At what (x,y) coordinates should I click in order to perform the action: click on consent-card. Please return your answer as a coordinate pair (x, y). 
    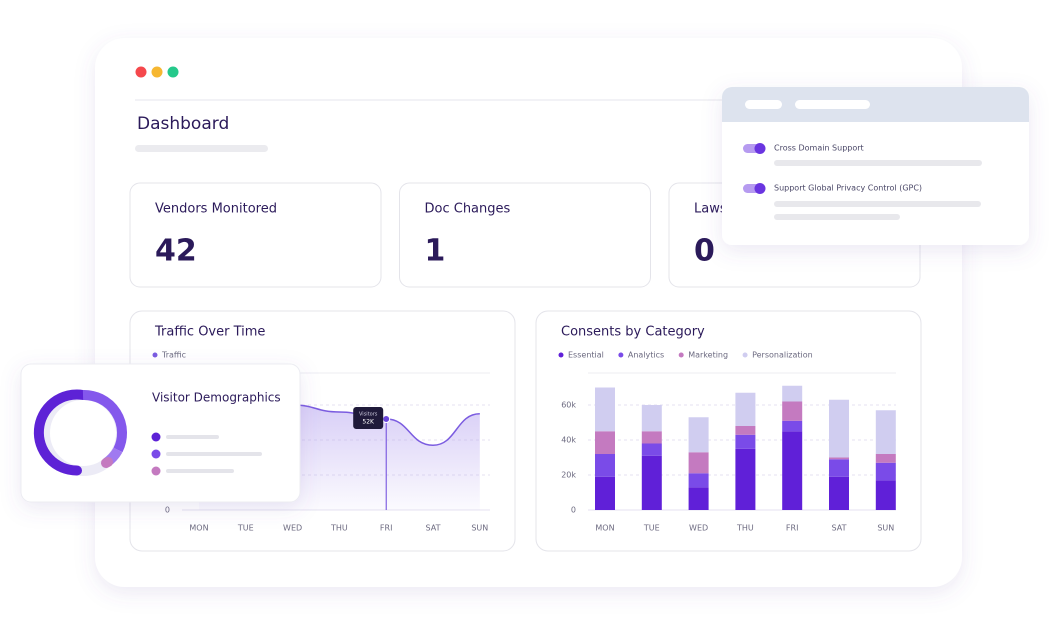
    Looking at the image, I should click on (728, 431).